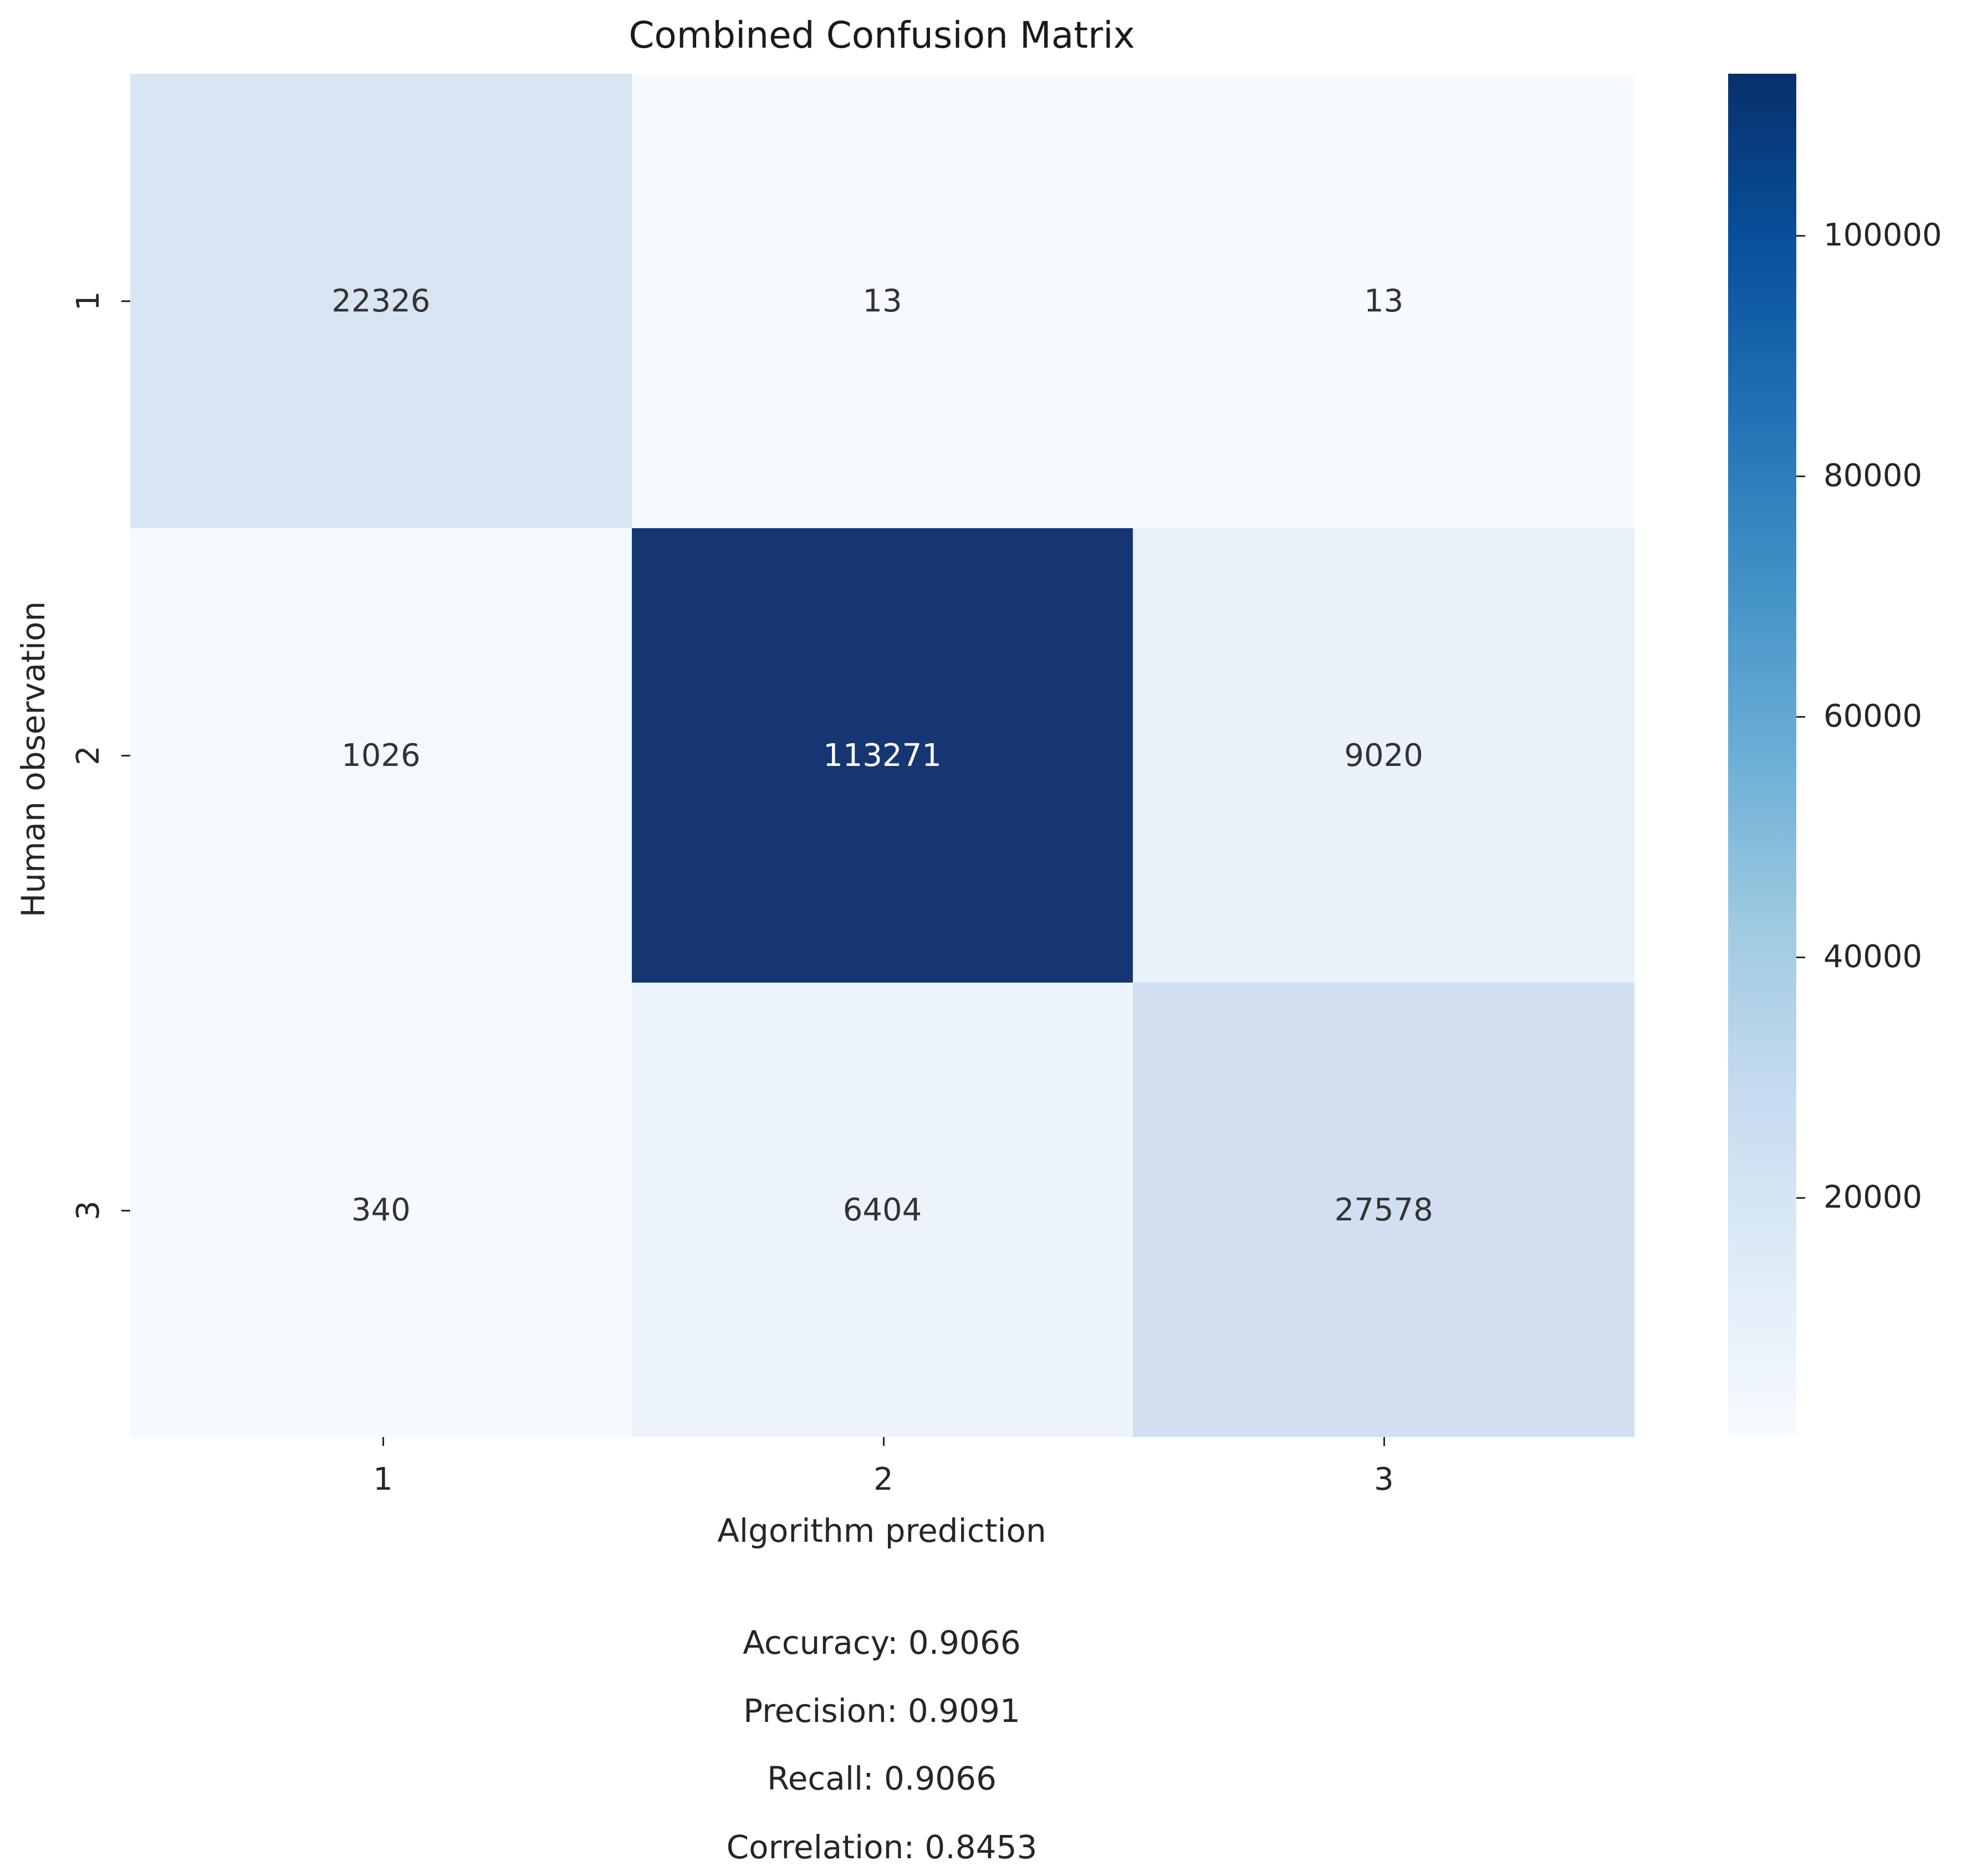 The height and width of the screenshot is (1876, 1967). I want to click on y-axis-label: Human observation, so click(33, 759).